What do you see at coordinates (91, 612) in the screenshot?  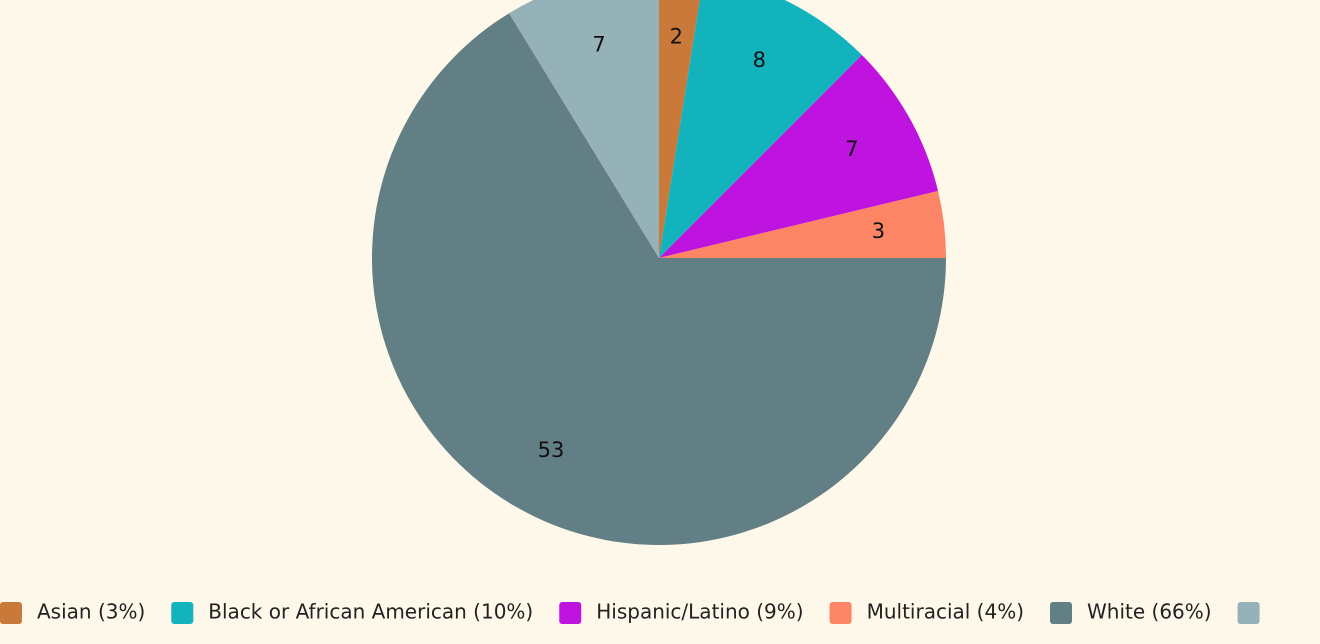 I see `legend-label: Asian (3%)` at bounding box center [91, 612].